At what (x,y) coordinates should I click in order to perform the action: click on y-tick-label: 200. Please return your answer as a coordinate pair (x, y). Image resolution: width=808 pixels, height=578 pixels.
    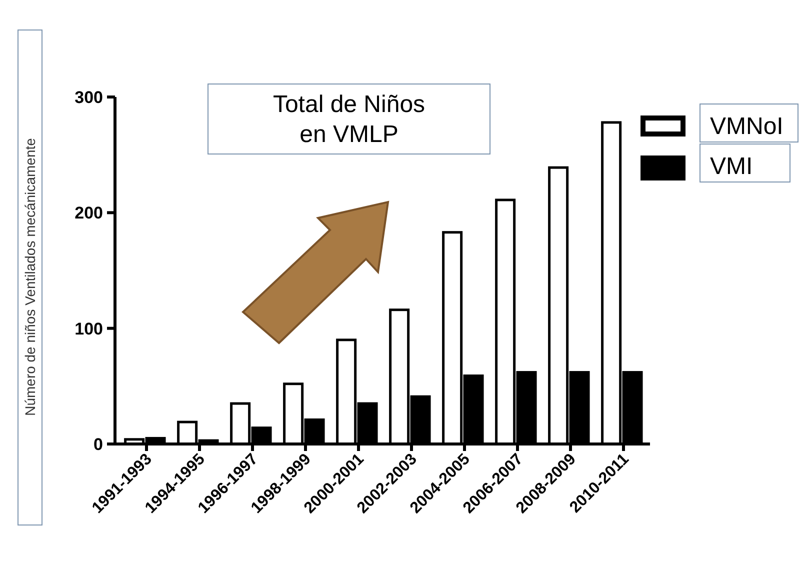
    Looking at the image, I should click on (88, 213).